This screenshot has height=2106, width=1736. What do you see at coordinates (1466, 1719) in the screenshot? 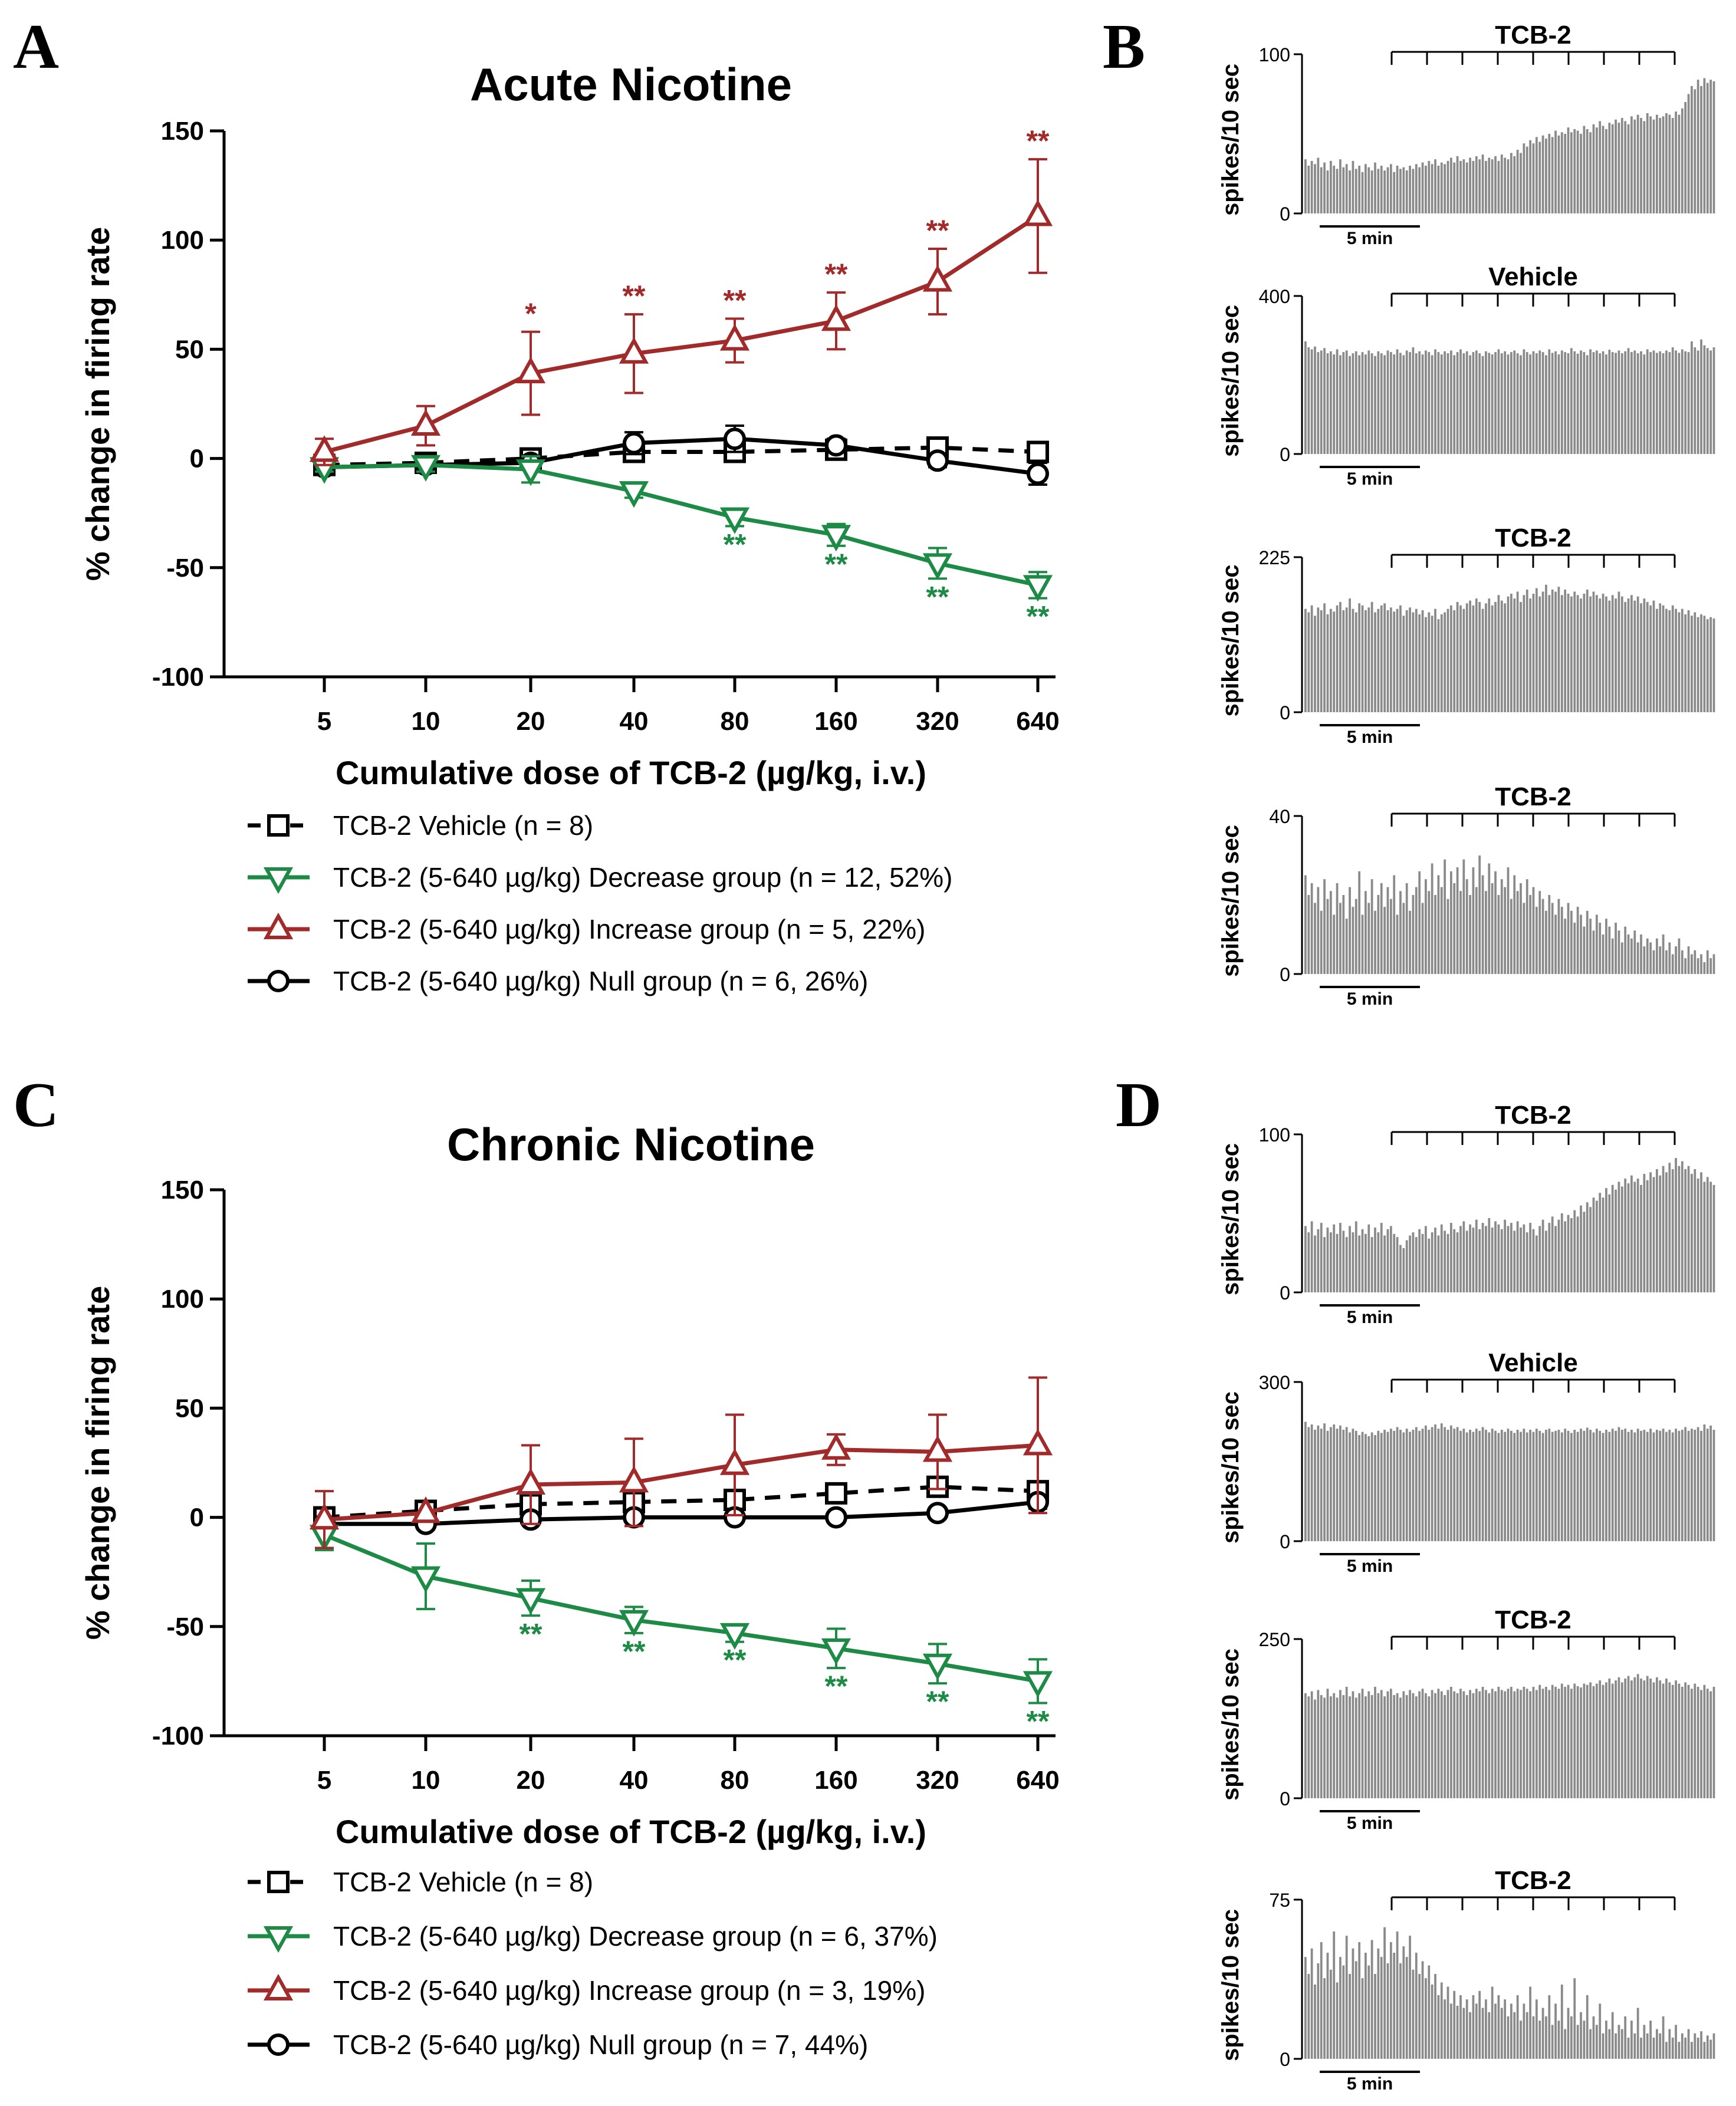
I see `trace: TCB-2 250 0 spikes/10 sec 5 min` at bounding box center [1466, 1719].